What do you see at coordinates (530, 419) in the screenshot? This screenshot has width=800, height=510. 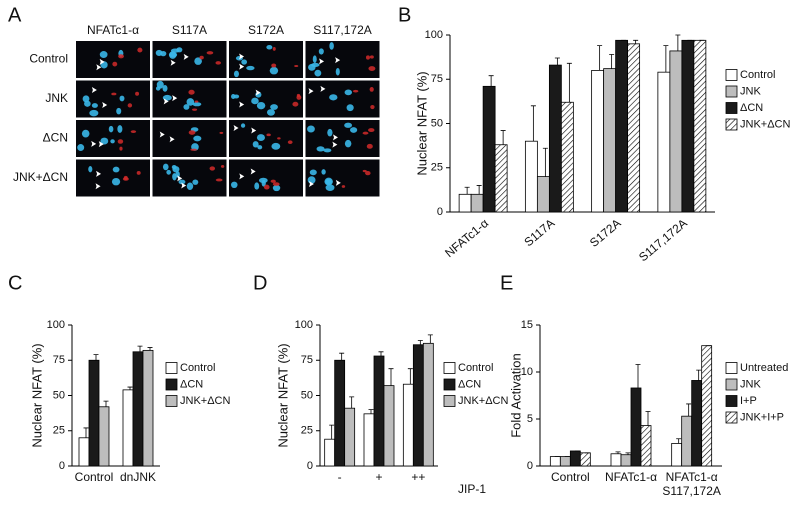 I see `y-tick-label: 5` at bounding box center [530, 419].